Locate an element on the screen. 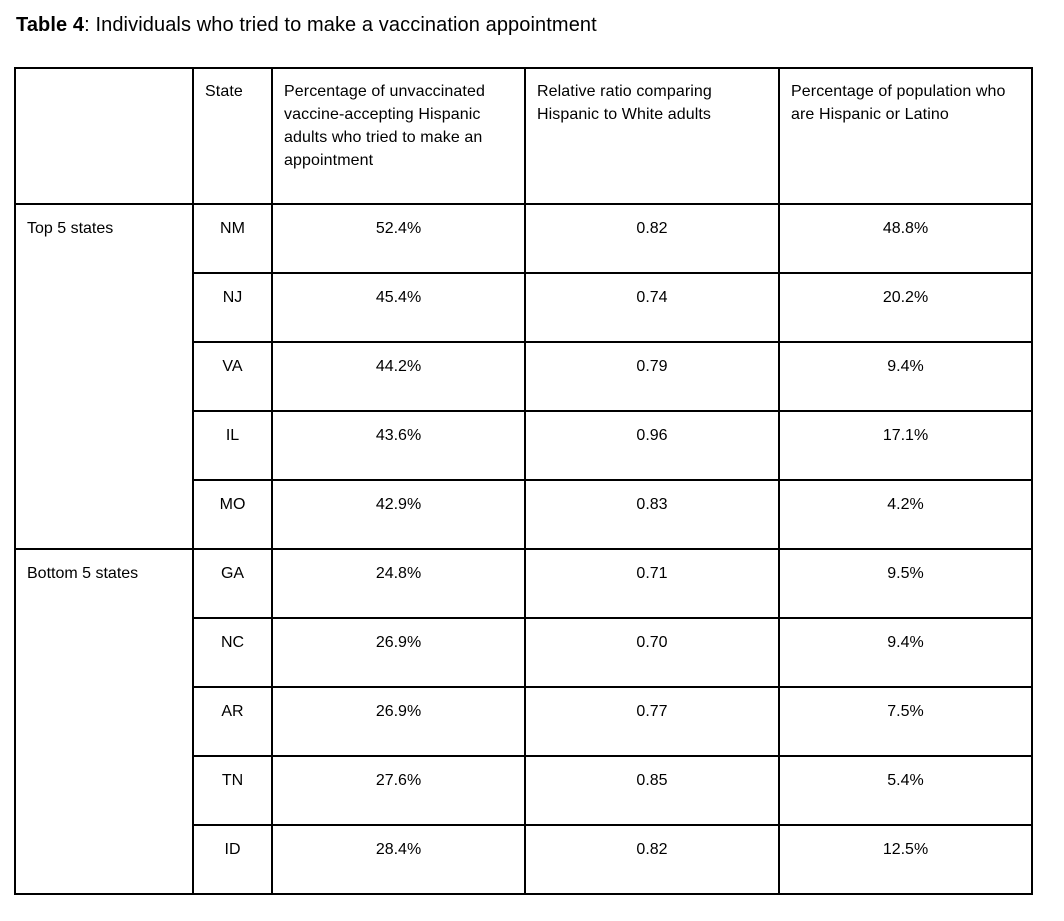 This screenshot has width=1064, height=921. state-cell: NJ is located at coordinates (232, 307).